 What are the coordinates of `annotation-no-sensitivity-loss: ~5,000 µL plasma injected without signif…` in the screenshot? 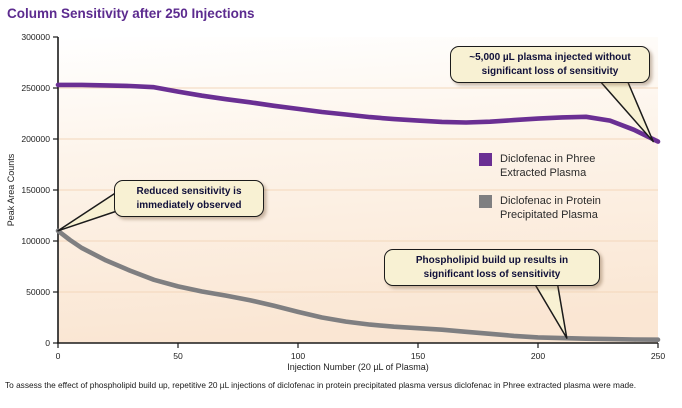 It's located at (550, 64).